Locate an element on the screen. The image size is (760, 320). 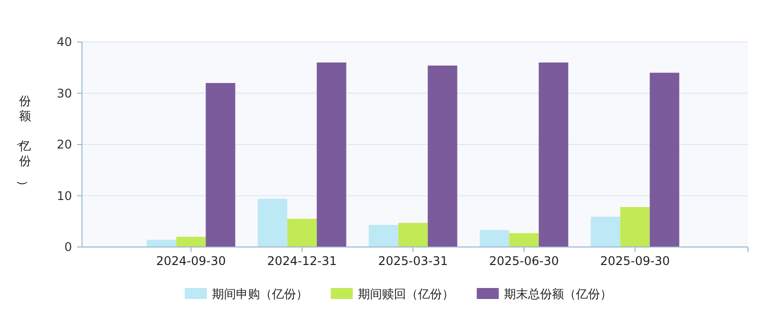
legend-label: 期间申购（亿份） is located at coordinates (260, 294).